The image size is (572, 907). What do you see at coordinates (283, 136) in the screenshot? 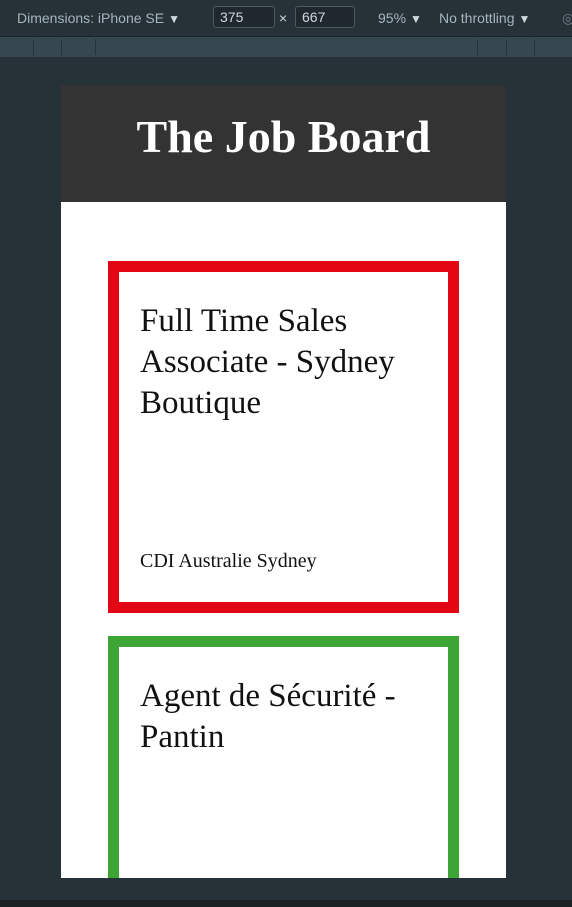
I see `page-title: The Job Board` at bounding box center [283, 136].